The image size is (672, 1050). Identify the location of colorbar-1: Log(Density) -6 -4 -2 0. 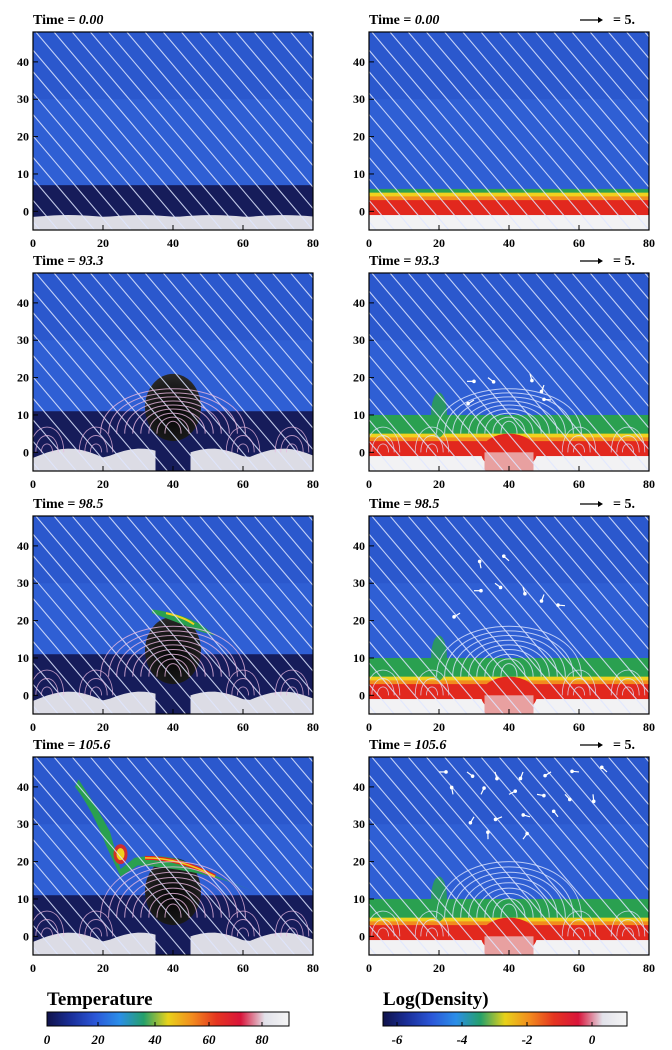
(505, 1018).